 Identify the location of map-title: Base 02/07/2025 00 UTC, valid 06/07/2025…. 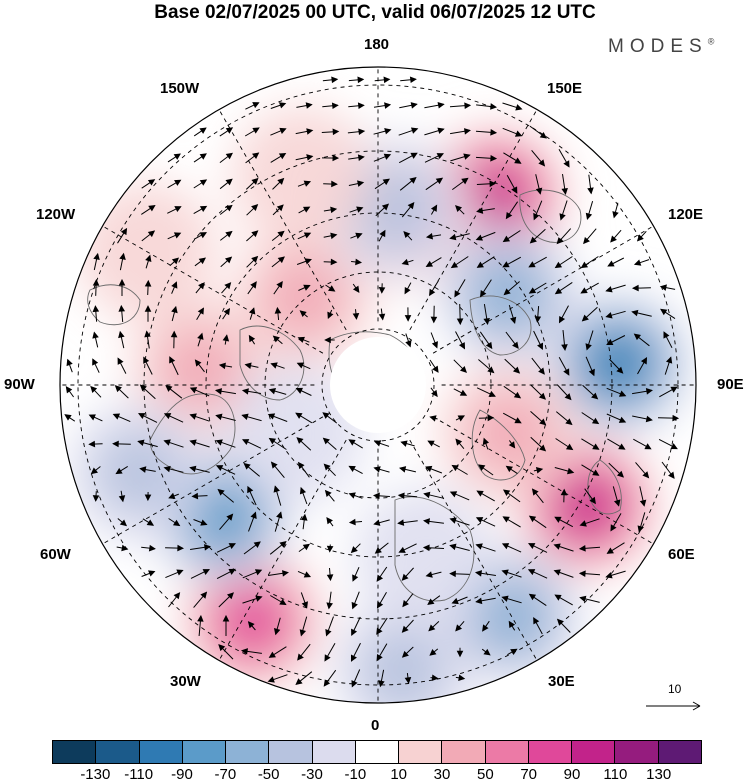
(375, 12).